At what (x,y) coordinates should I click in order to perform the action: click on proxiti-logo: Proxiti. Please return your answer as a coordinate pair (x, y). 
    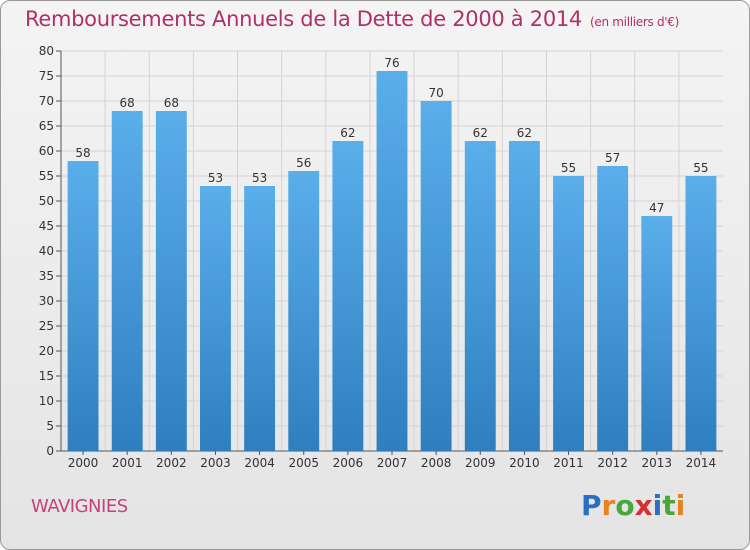
    Looking at the image, I should click on (633, 505).